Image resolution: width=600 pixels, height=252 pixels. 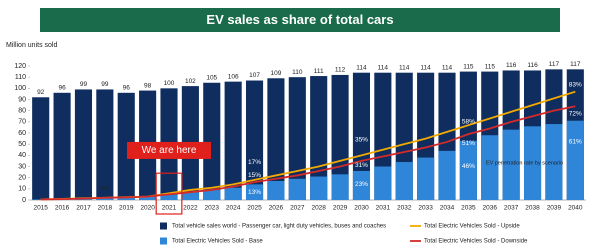 I want to click on bar-value-label: 107, so click(x=254, y=75).